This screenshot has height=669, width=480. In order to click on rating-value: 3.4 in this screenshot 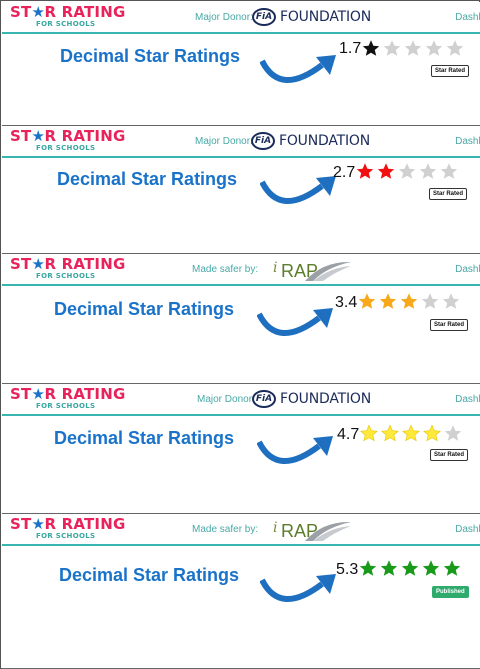, I will do `click(346, 302)`.